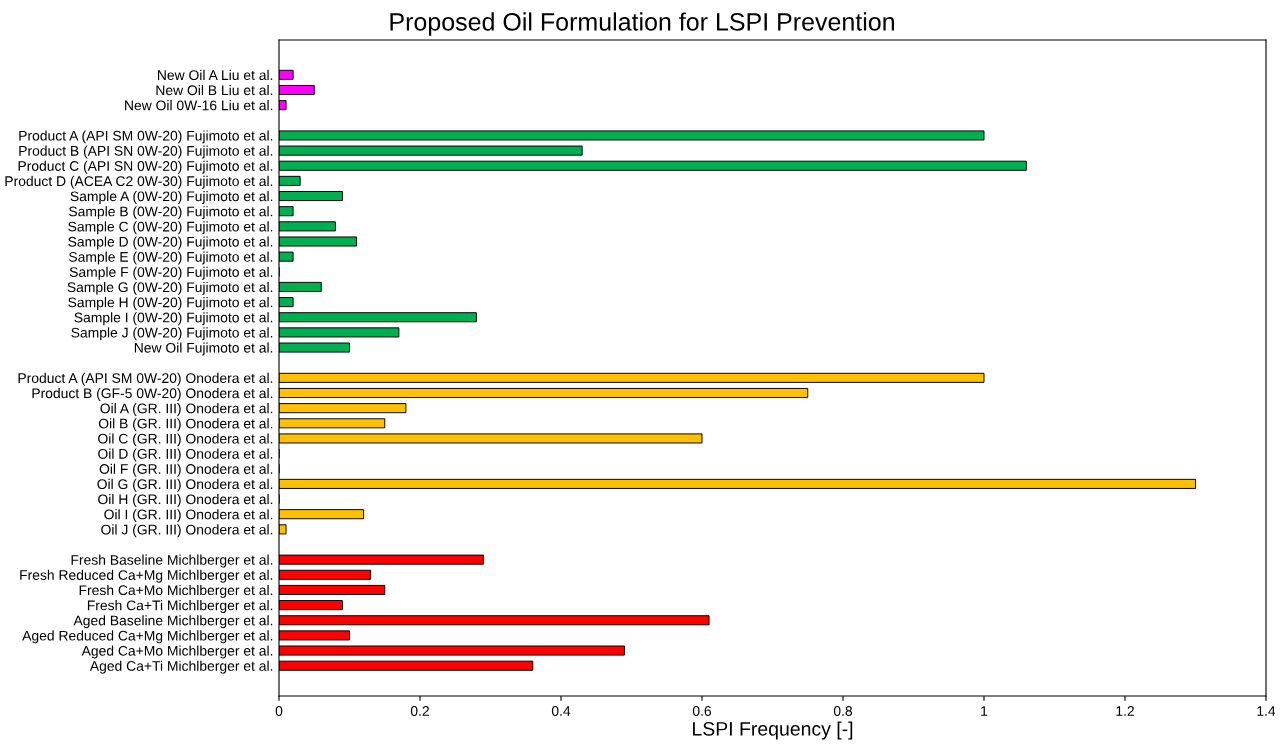 Image resolution: width=1284 pixels, height=746 pixels. I want to click on y-tick-label: Oil D (GR. III) Onodera et al., so click(185, 455).